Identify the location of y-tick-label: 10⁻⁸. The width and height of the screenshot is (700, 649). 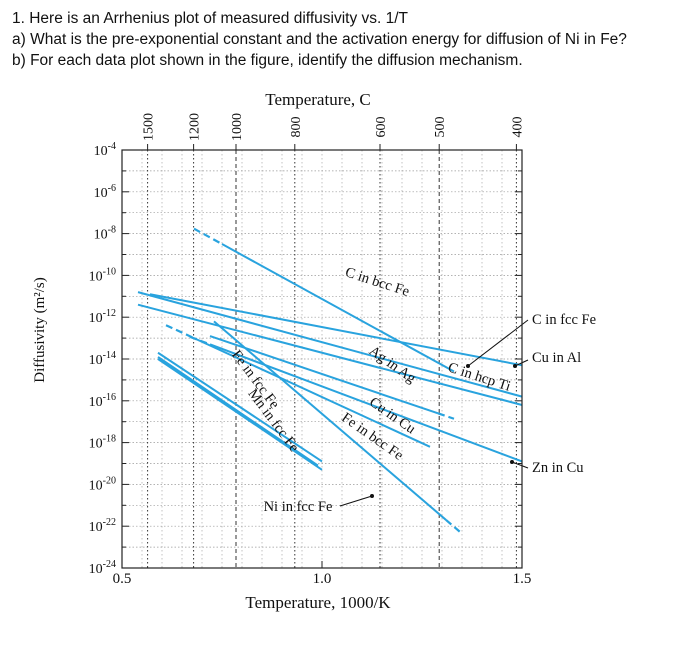
(105, 234).